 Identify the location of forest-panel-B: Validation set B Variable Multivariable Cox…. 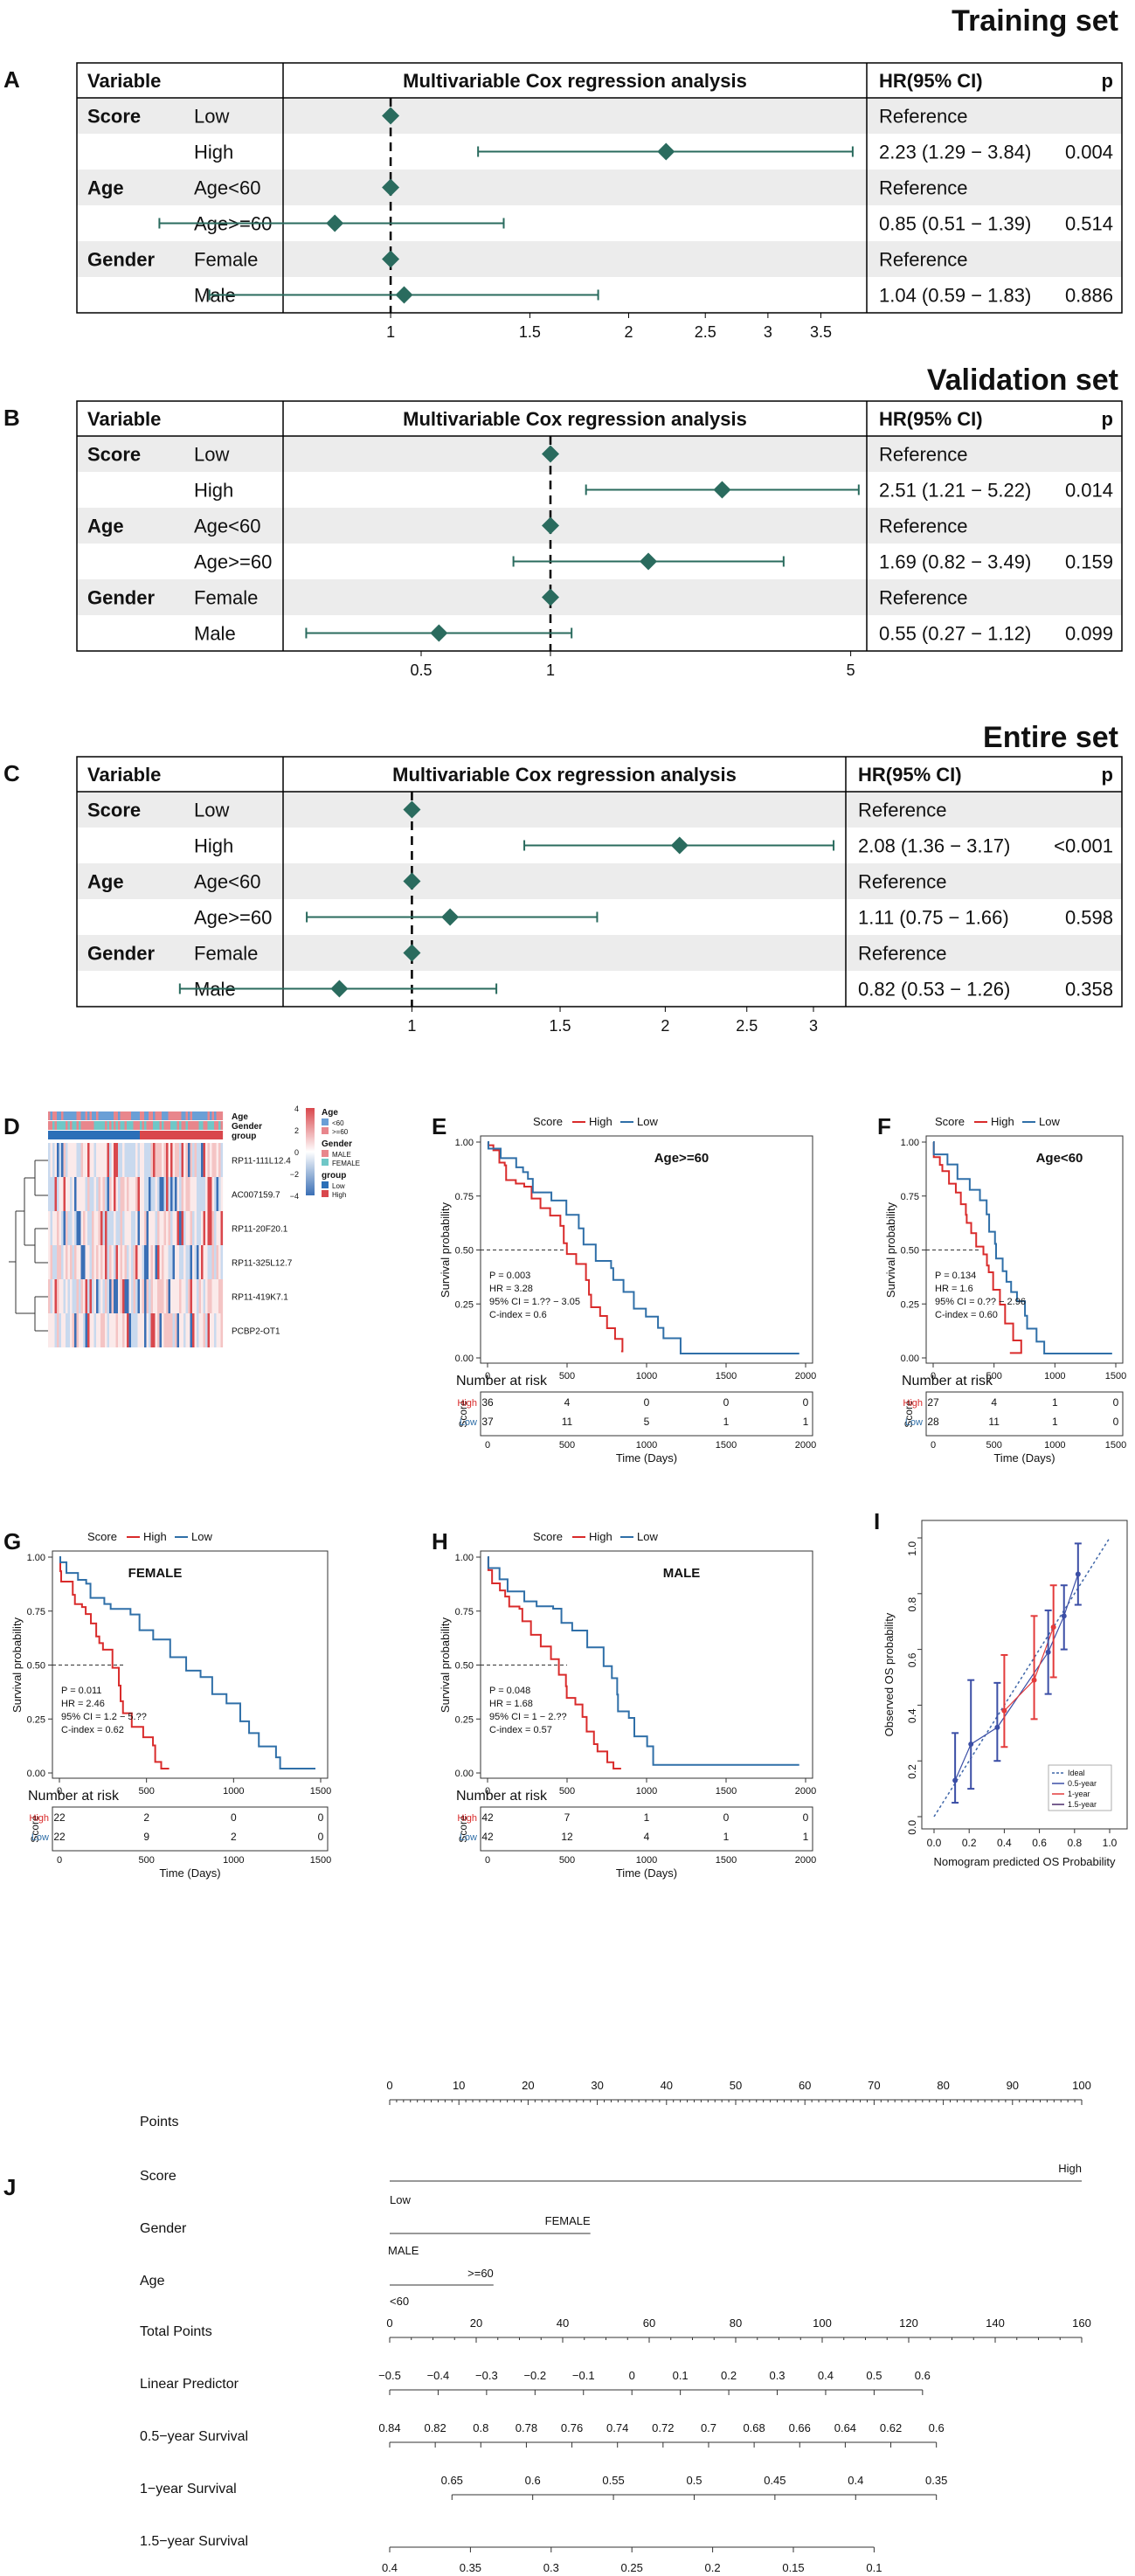
(563, 521).